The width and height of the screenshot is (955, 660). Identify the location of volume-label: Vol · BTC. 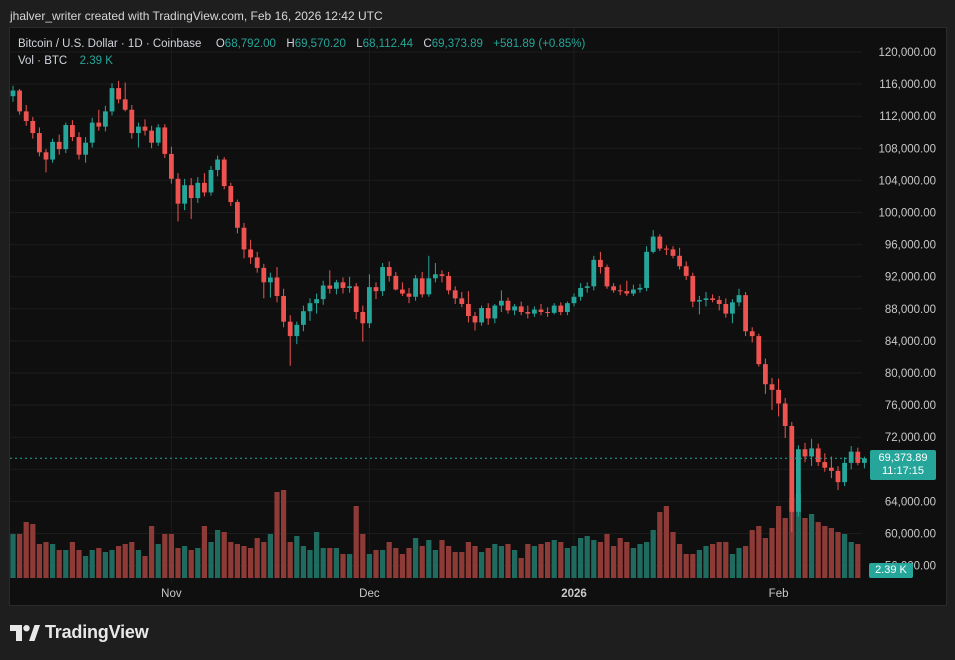
(43, 61).